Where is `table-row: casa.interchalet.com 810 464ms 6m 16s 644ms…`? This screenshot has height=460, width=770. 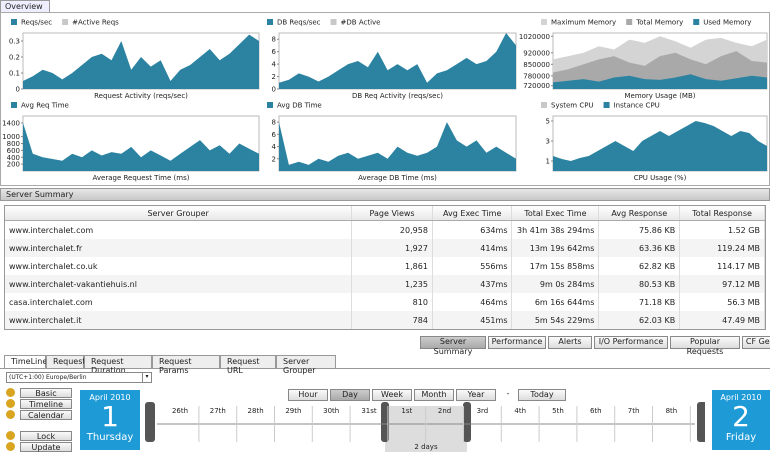 table-row: casa.interchalet.com 810 464ms 6m 16s 644ms… is located at coordinates (385, 302).